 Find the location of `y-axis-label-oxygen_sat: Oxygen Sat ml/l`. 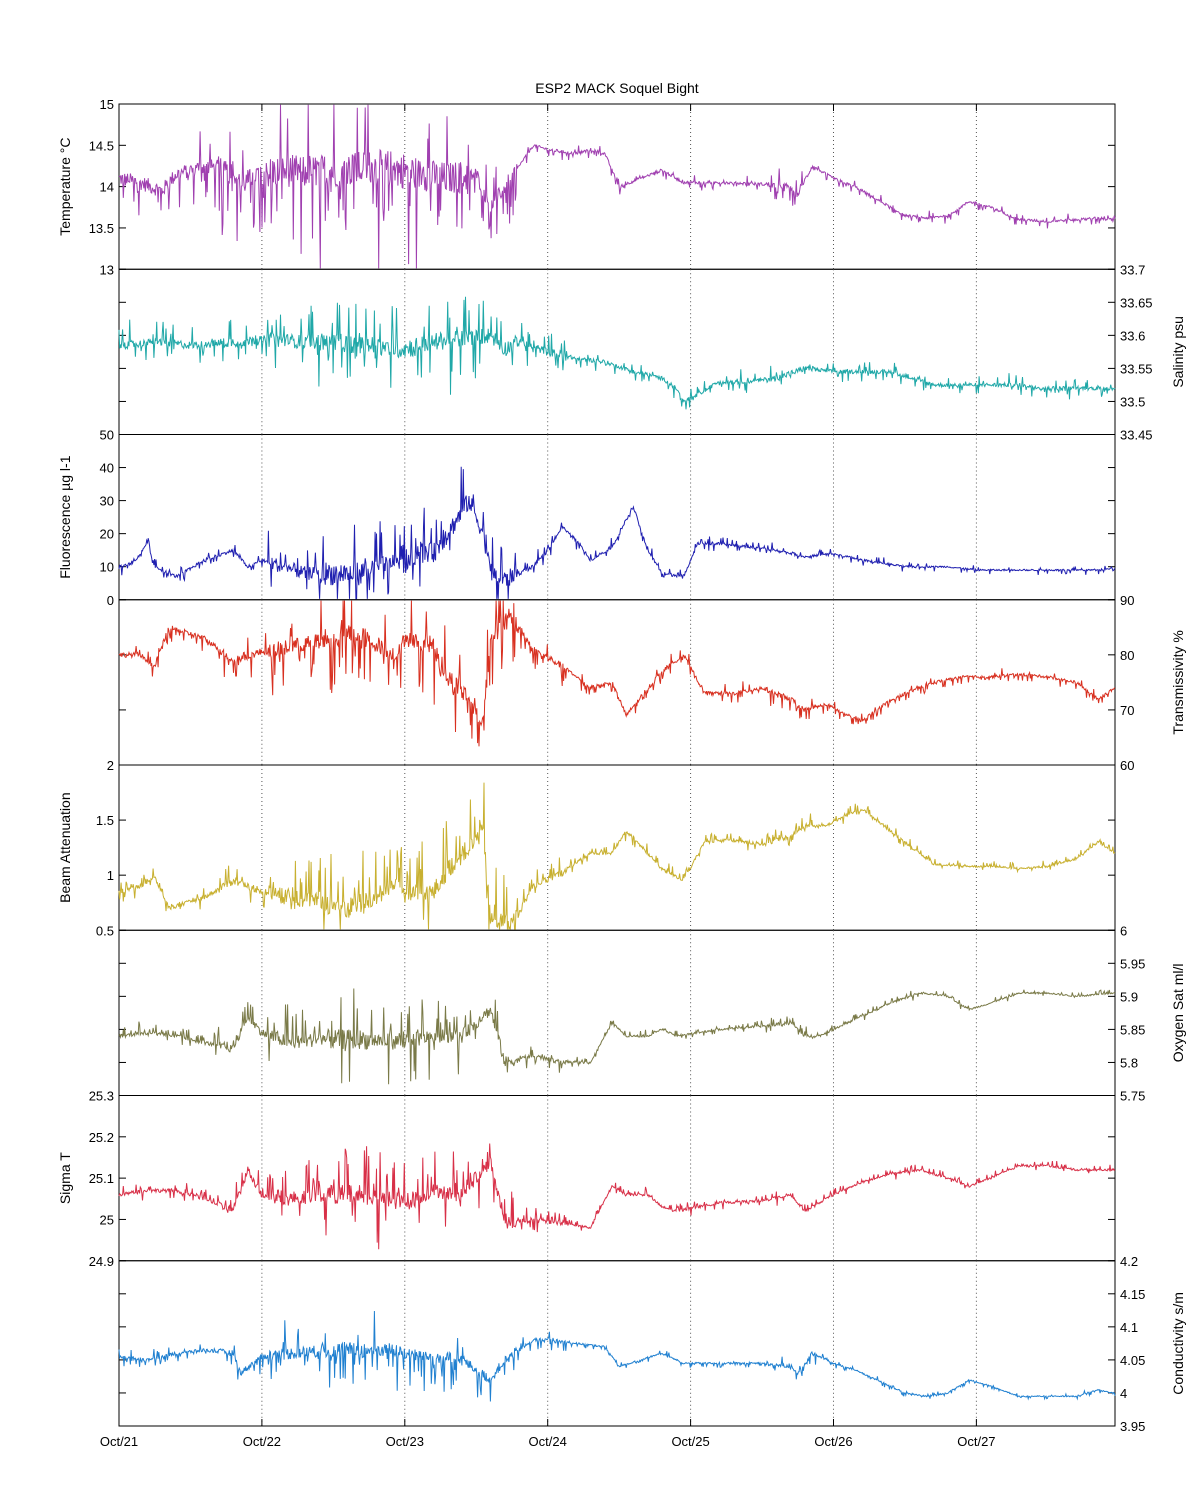

y-axis-label-oxygen_sat: Oxygen Sat ml/l is located at coordinates (1178, 1012).